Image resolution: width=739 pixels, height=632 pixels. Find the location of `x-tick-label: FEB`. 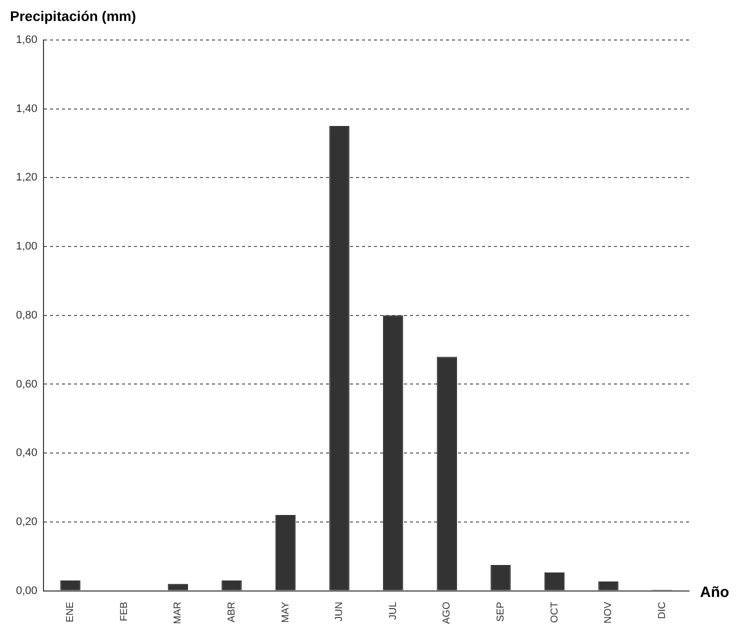

x-tick-label: FEB is located at coordinates (124, 611).